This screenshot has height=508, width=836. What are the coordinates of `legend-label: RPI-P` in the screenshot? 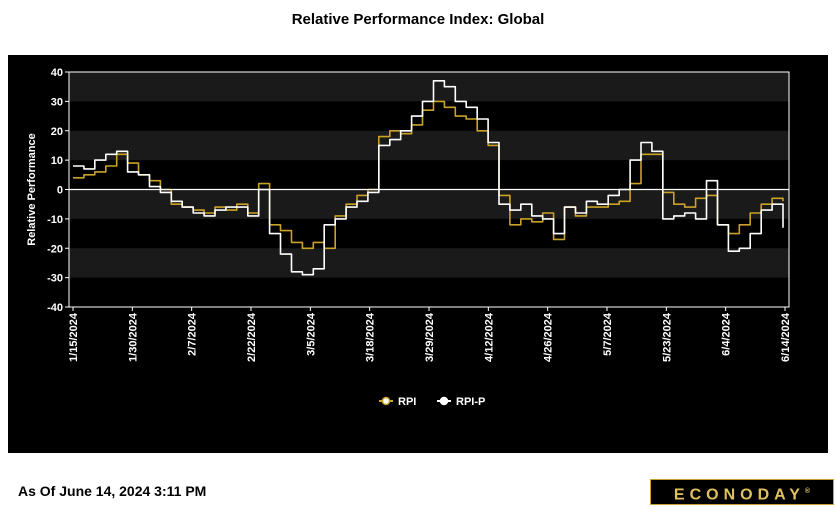 It's located at (470, 402).